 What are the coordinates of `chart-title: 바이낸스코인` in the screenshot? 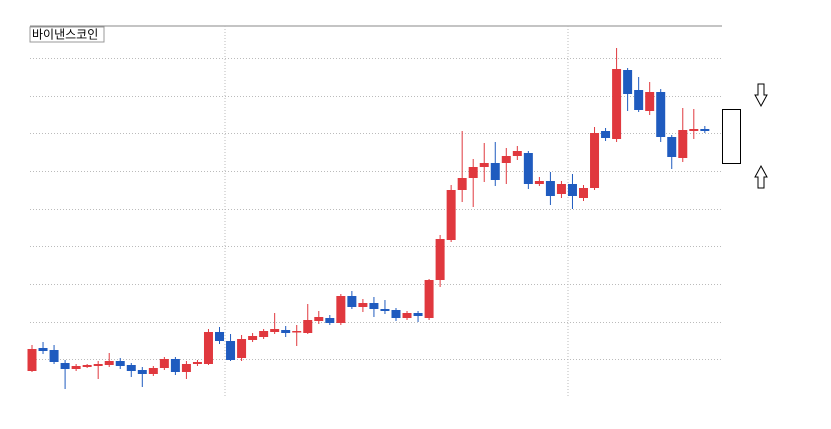 It's located at (65, 35).